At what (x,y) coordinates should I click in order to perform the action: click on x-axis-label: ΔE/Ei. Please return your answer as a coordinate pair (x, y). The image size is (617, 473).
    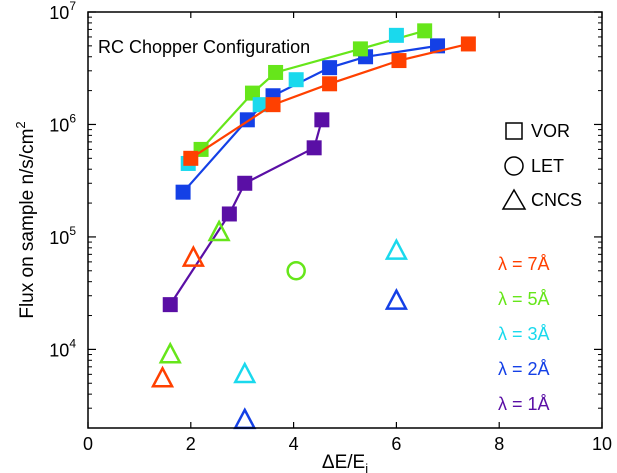
    Looking at the image, I should click on (345, 462).